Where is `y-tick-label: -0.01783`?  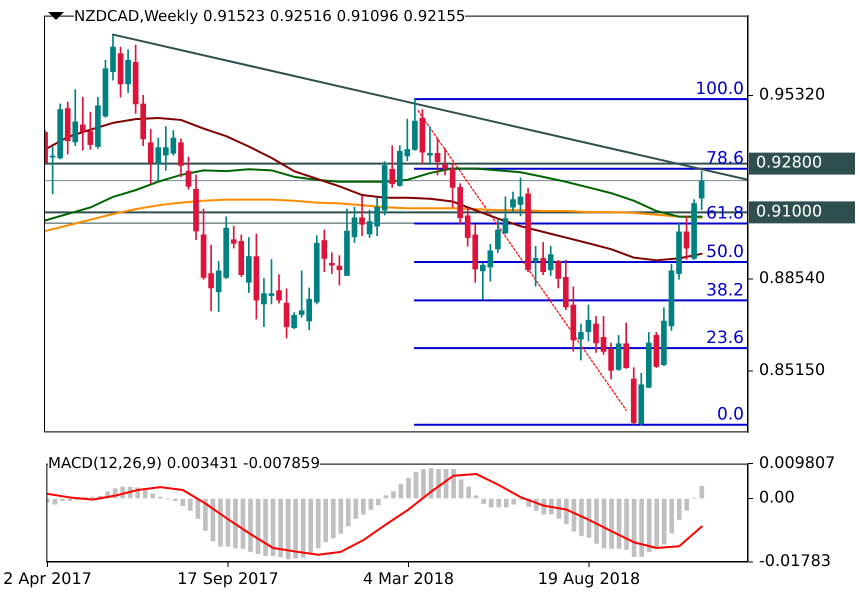 y-tick-label: -0.01783 is located at coordinates (795, 560).